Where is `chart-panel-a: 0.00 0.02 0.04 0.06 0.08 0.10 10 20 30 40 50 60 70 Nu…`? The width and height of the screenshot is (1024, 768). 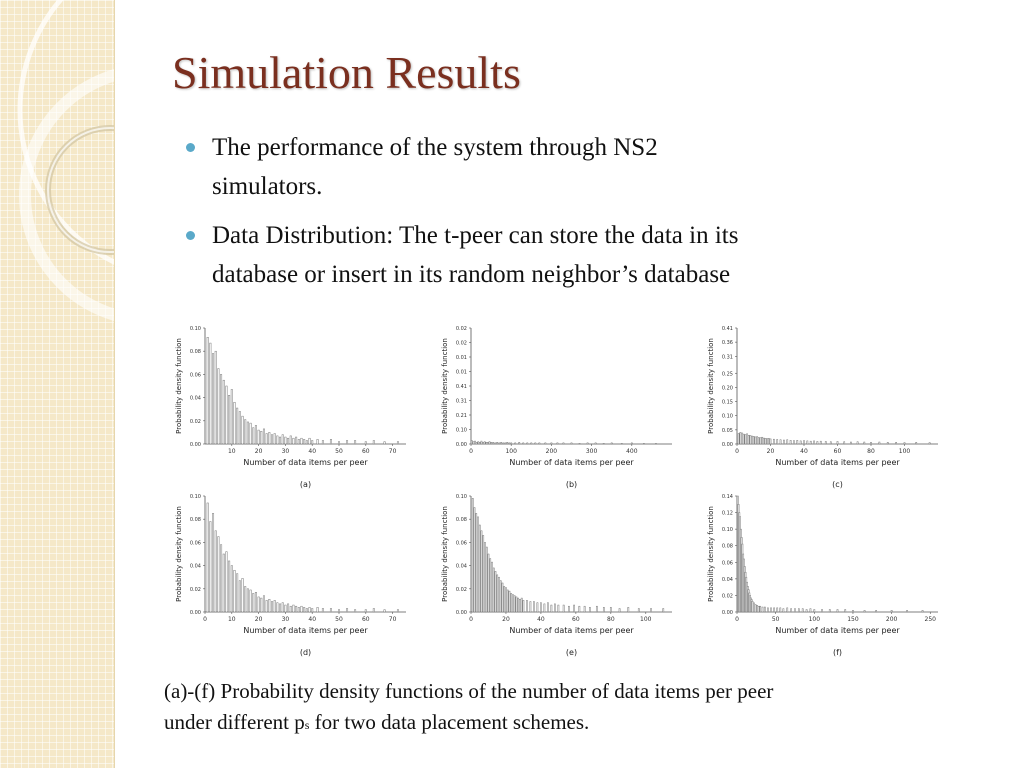
chart-panel-a: 0.00 0.02 0.04 0.06 0.08 0.10 10 20 30 40 50 60 70 Nu… is located at coordinates (290, 407).